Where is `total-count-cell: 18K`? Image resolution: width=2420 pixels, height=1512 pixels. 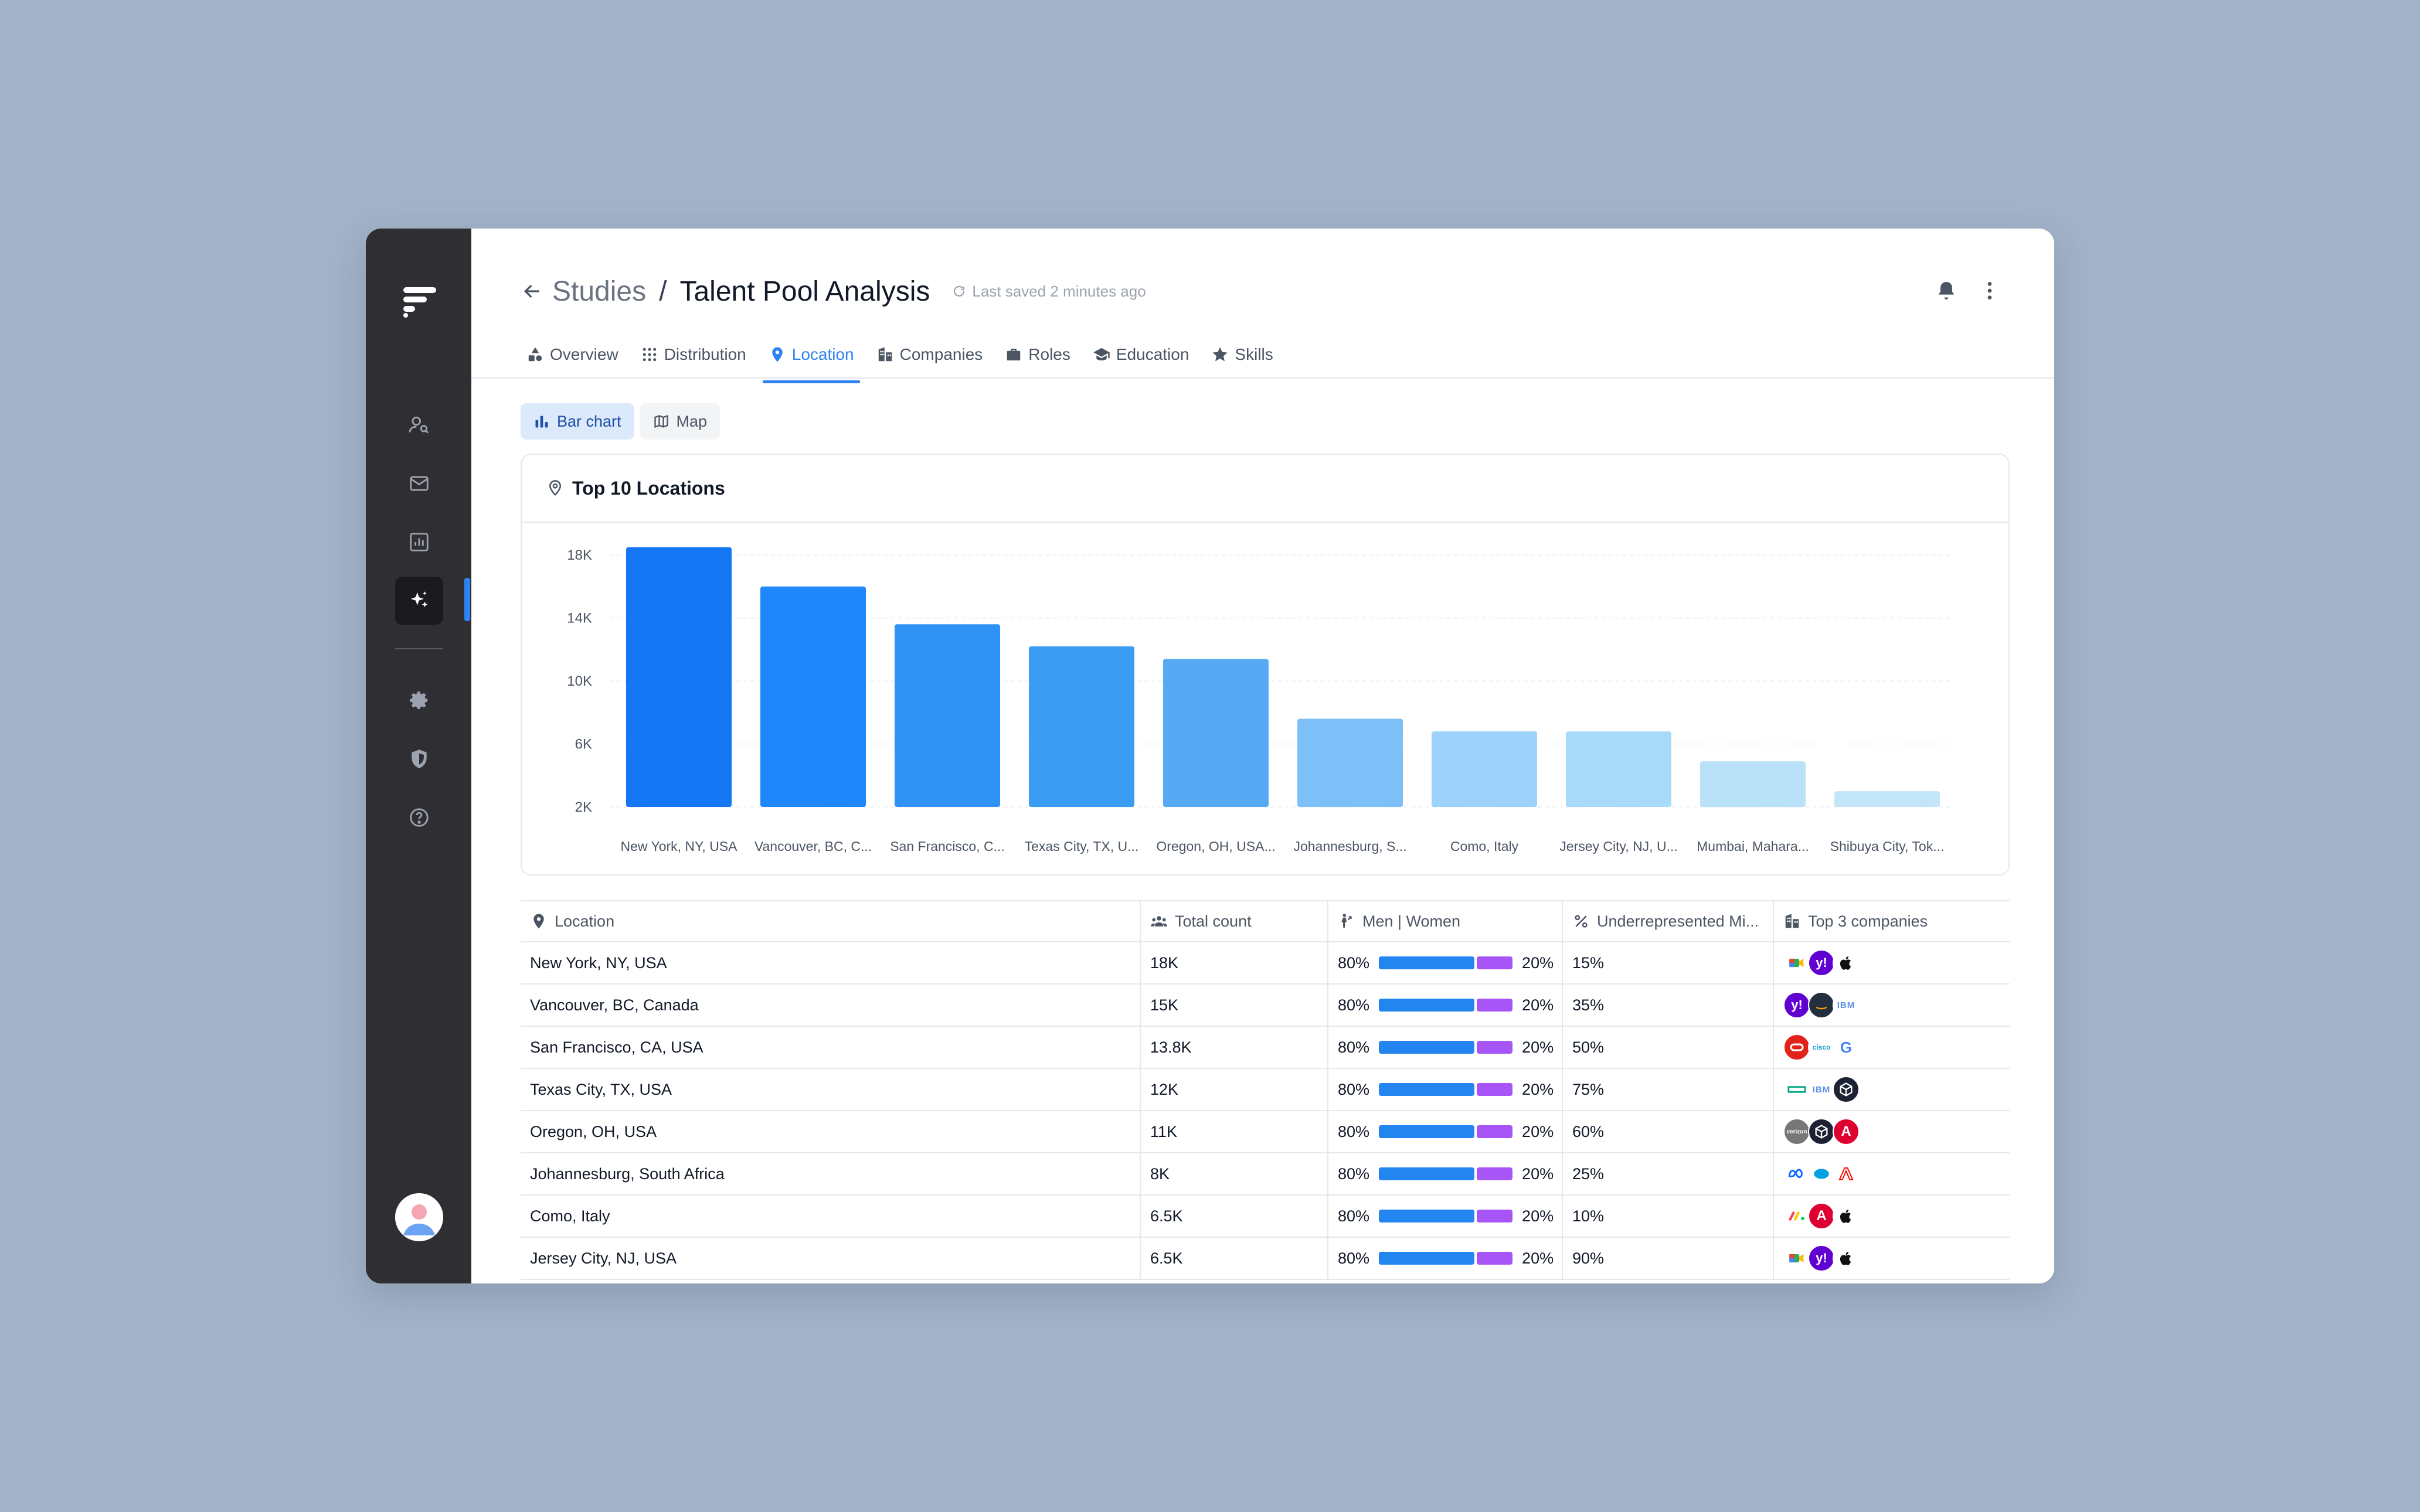
total-count-cell: 18K is located at coordinates (1234, 962).